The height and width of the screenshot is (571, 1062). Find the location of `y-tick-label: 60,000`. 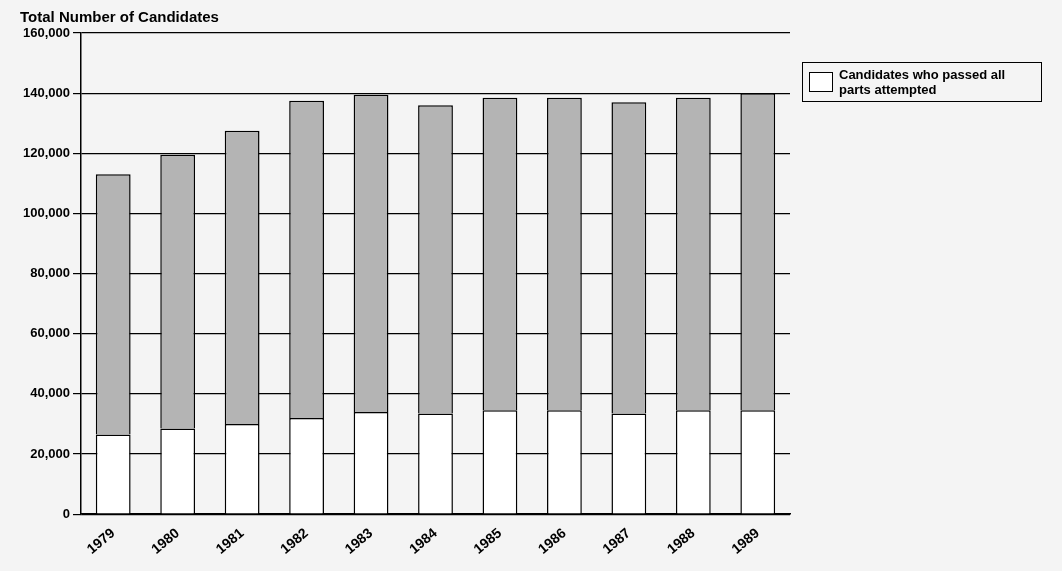

y-tick-label: 60,000 is located at coordinates (50, 333).